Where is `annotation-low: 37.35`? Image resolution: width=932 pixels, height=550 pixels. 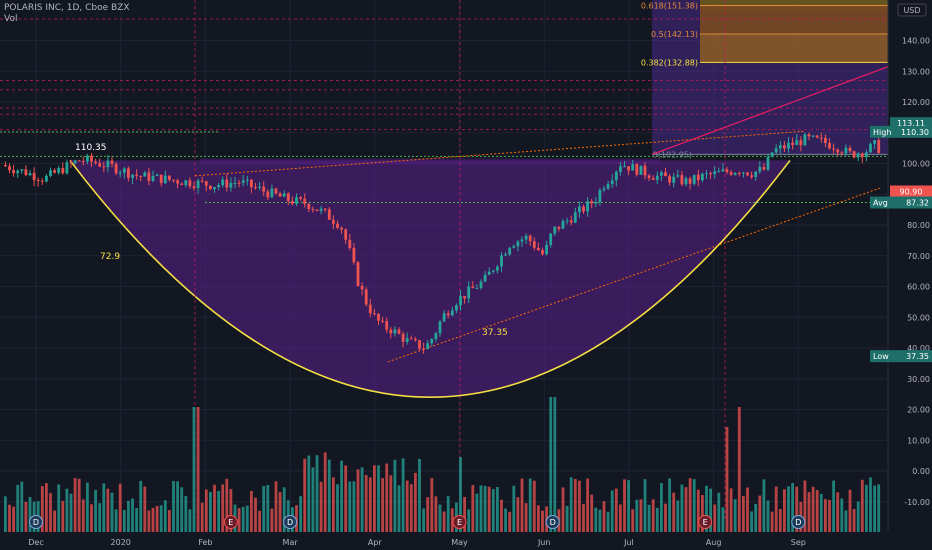 annotation-low: 37.35 is located at coordinates (495, 333).